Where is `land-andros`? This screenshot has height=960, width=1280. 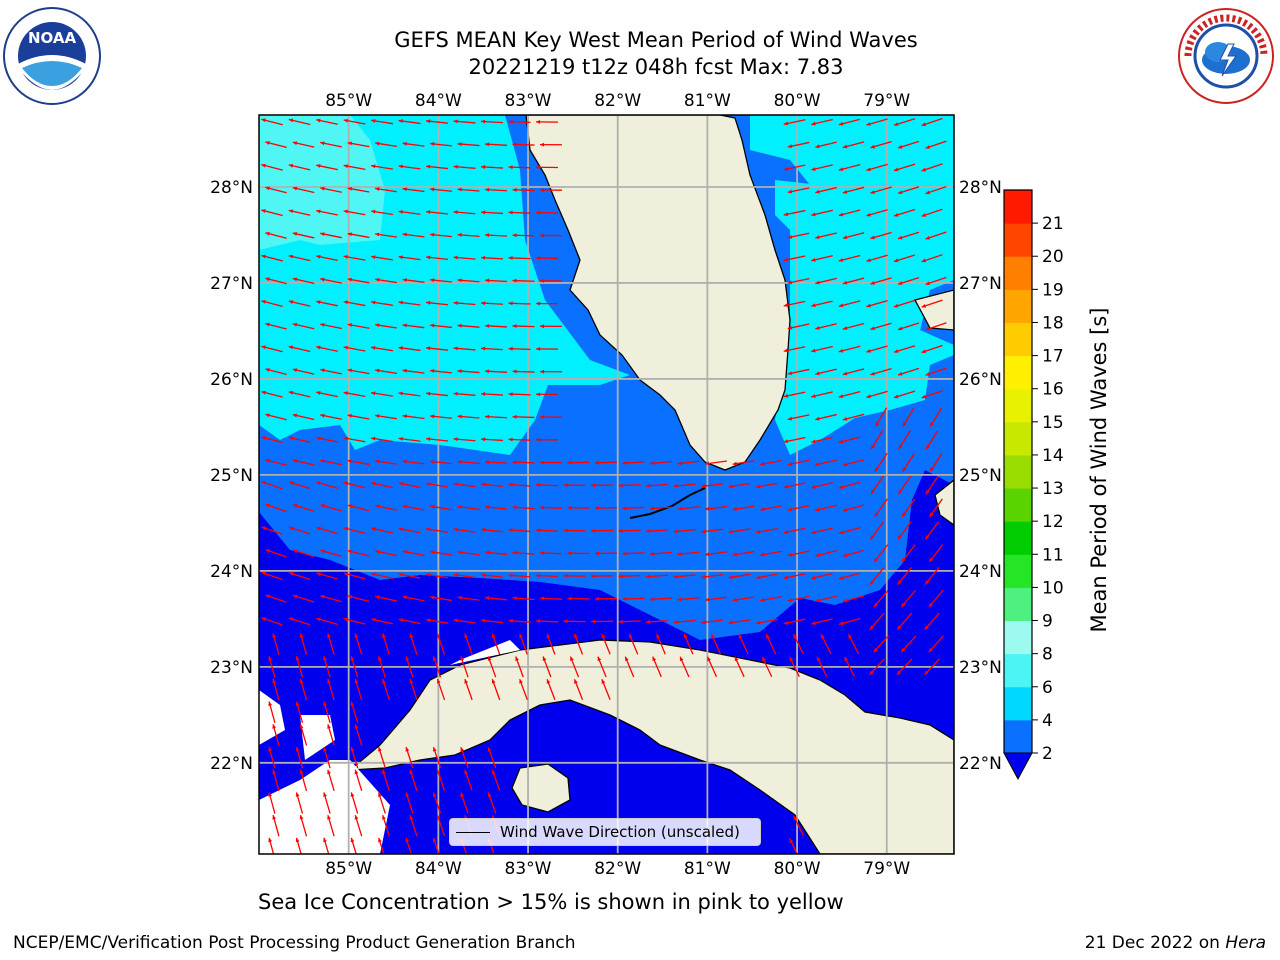 land-andros is located at coordinates (944, 502).